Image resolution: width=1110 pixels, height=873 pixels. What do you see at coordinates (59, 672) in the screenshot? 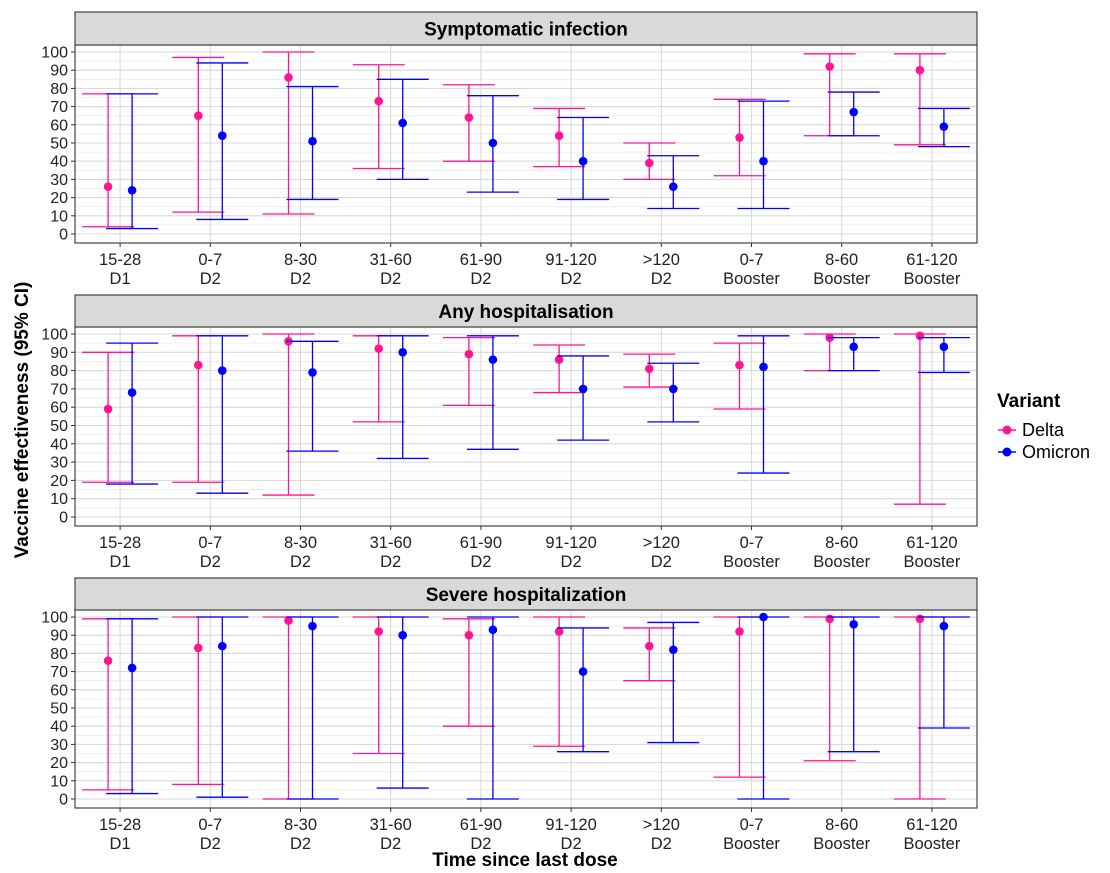
I see `y-tick-label: 70` at bounding box center [59, 672].